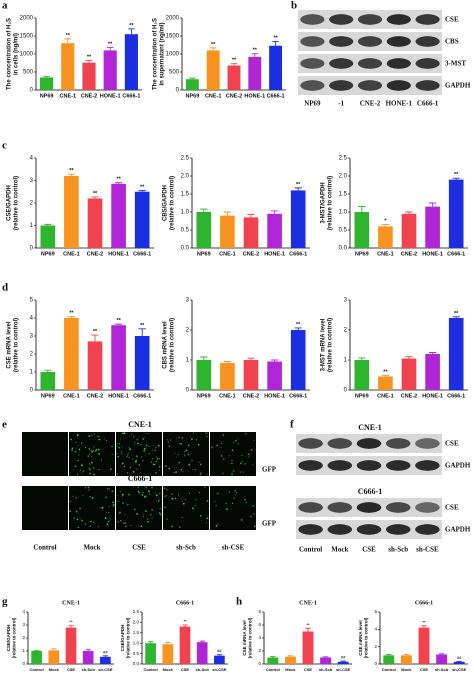 This screenshot has height=676, width=474. Describe the element at coordinates (136, 653) in the screenshot. I see `y-tick-label: 0.5` at that location.